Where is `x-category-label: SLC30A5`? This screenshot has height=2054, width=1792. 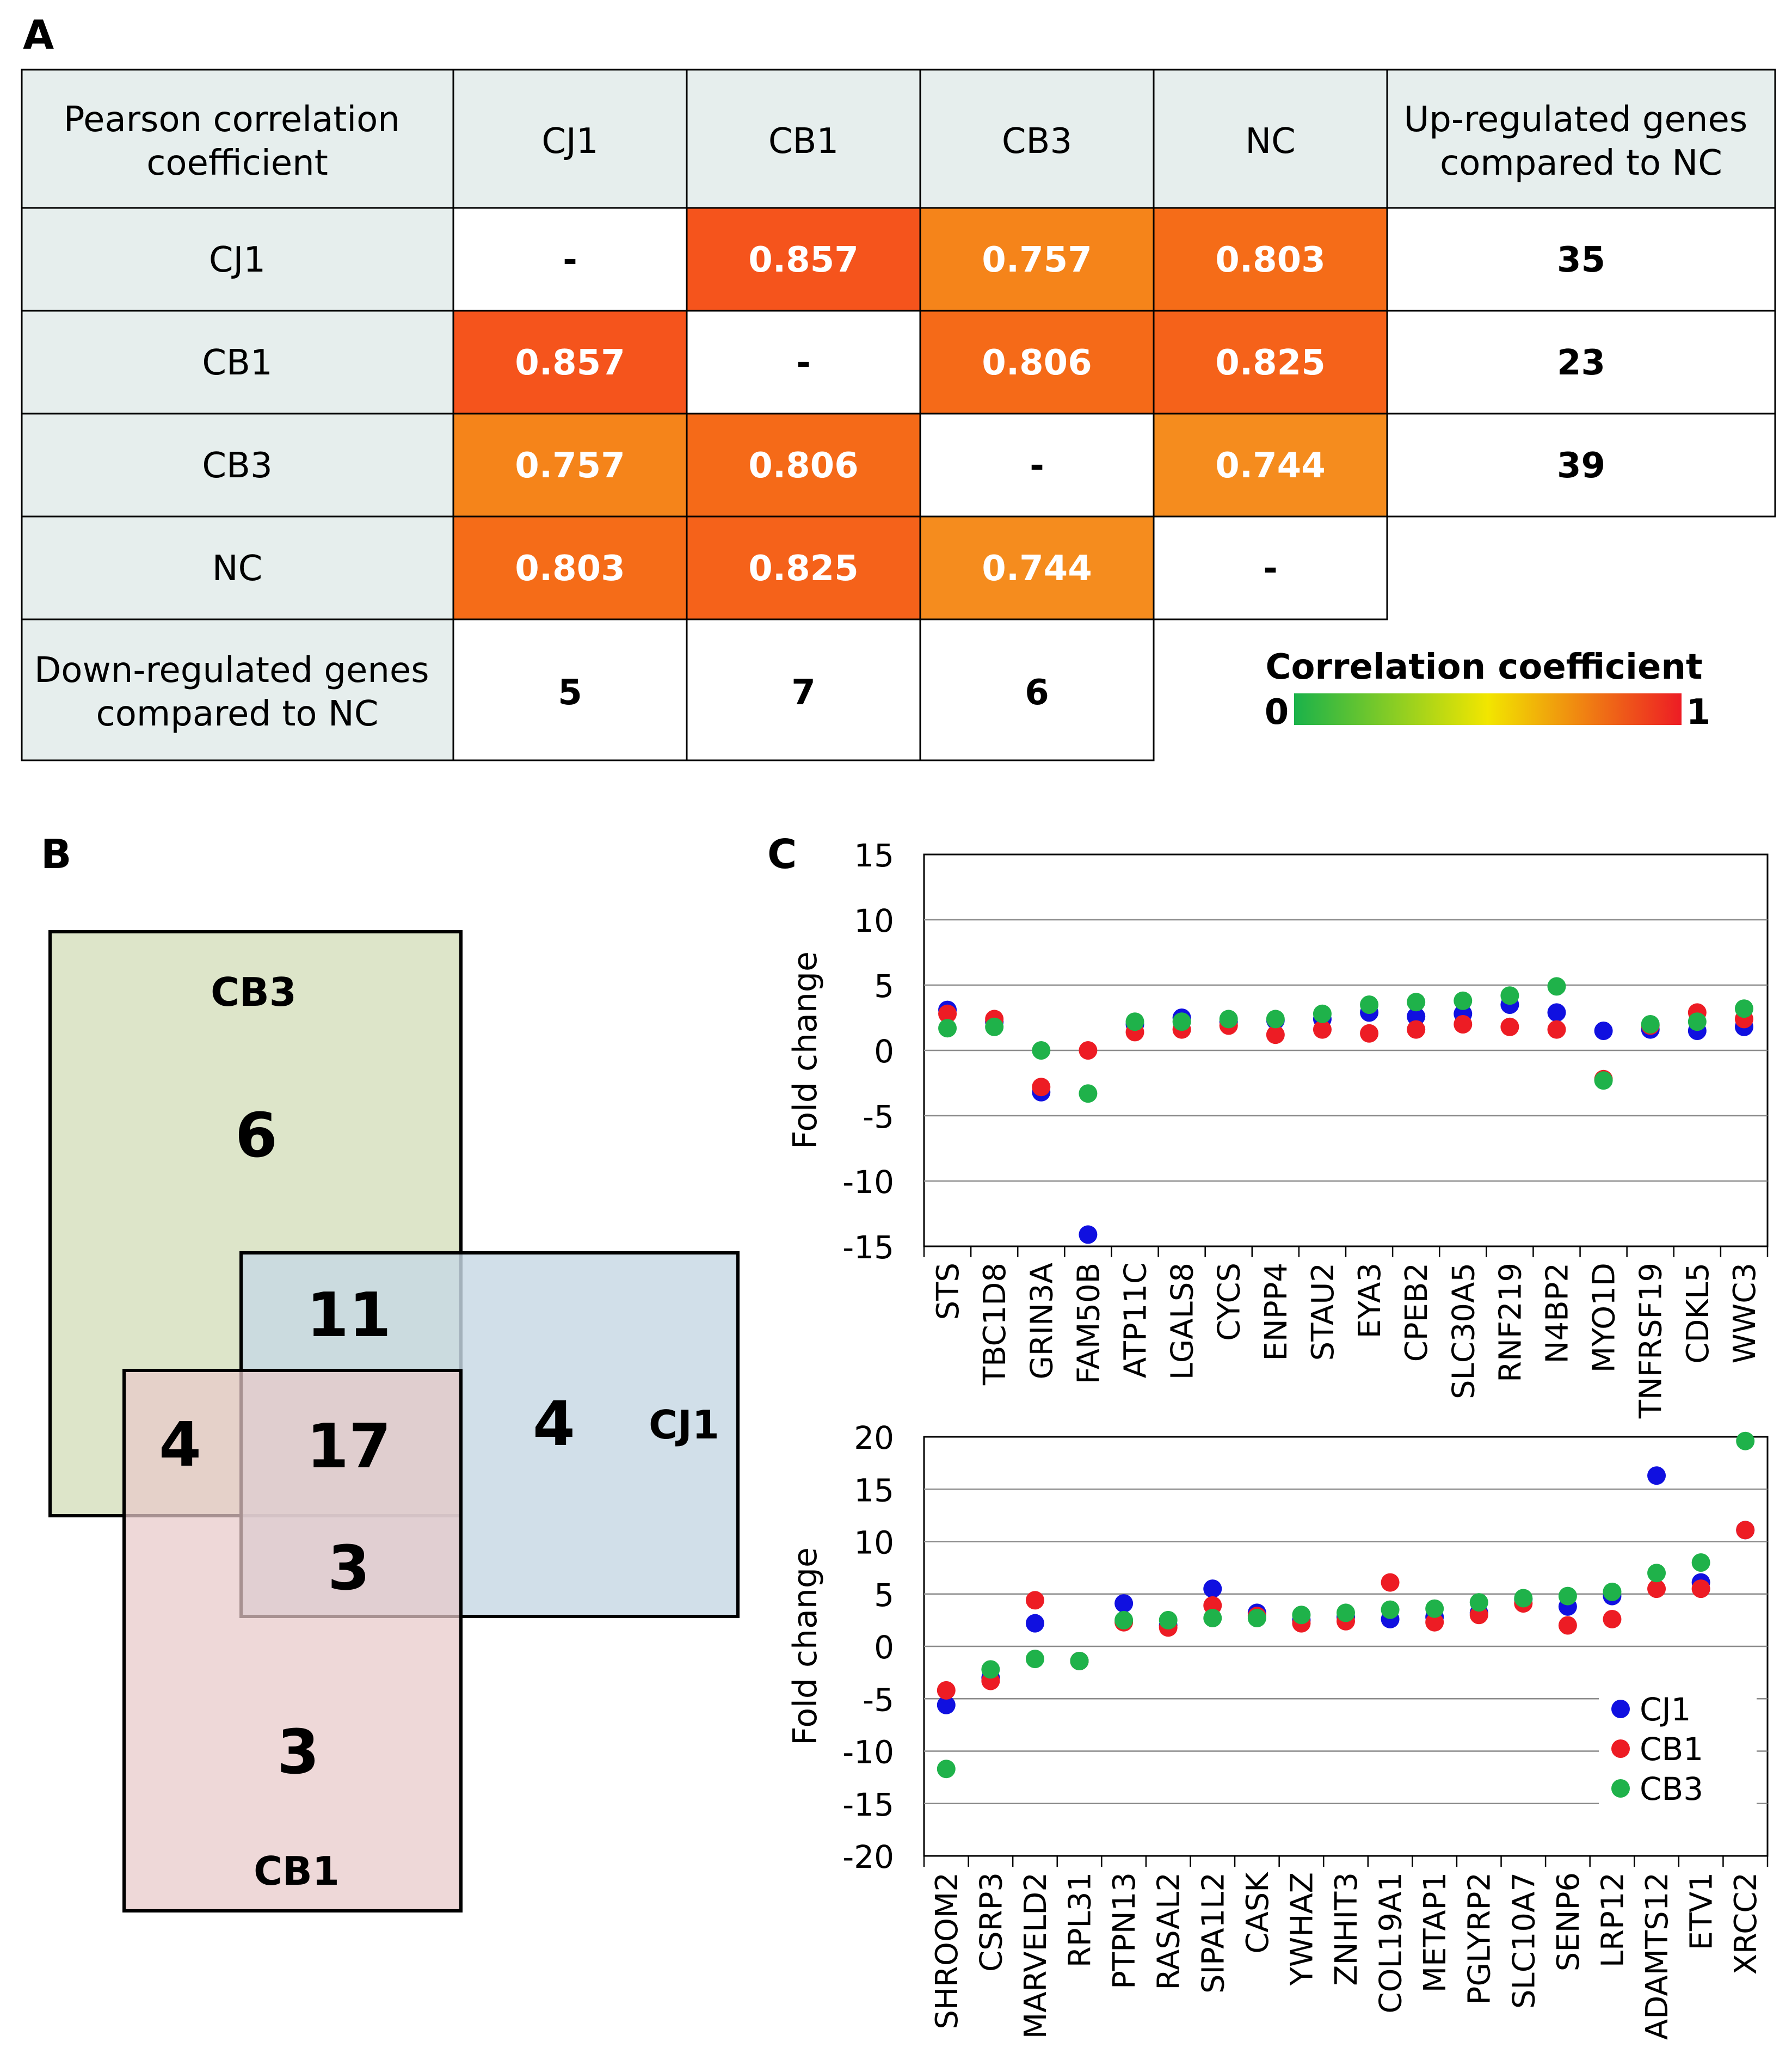
x-category-label: SLC30A5 is located at coordinates (1464, 1331).